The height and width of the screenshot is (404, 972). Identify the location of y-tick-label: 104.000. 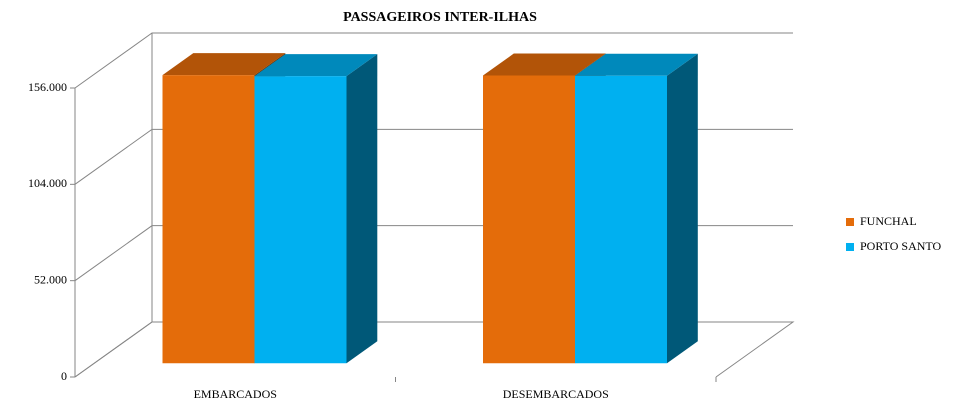
(47, 183).